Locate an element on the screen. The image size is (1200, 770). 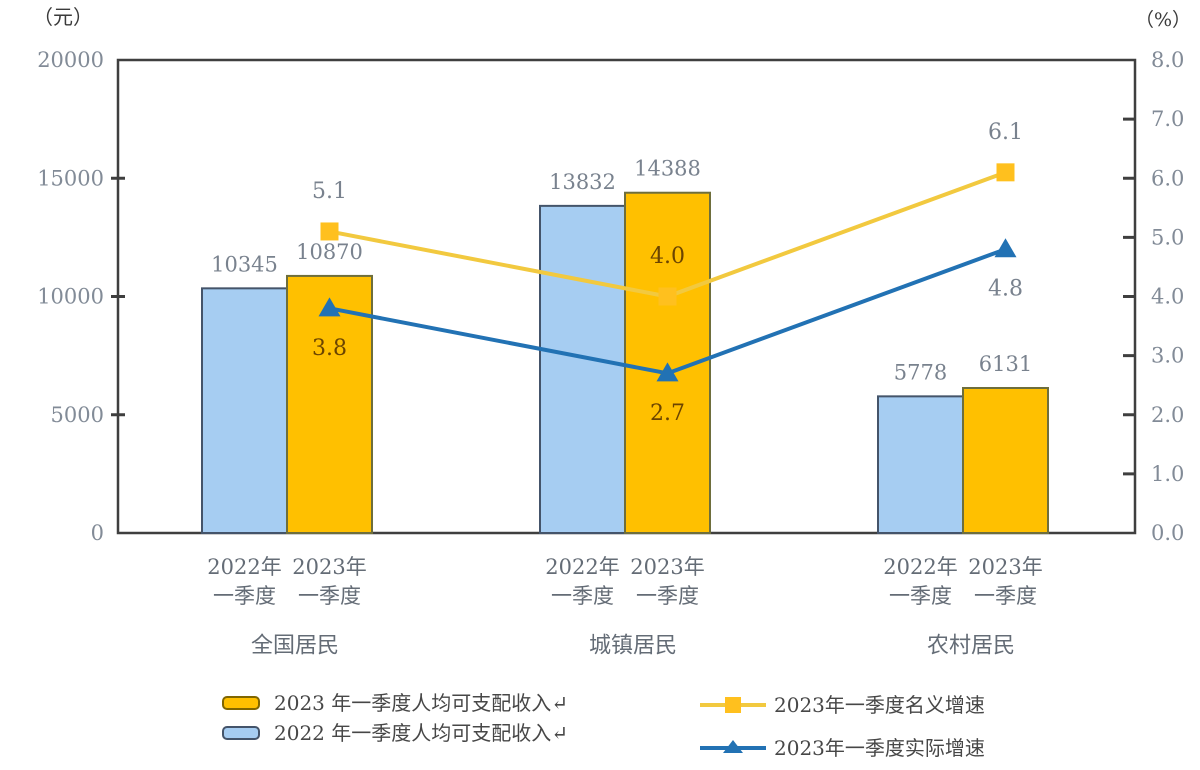
bar-value-label: 13832 is located at coordinates (582, 182).